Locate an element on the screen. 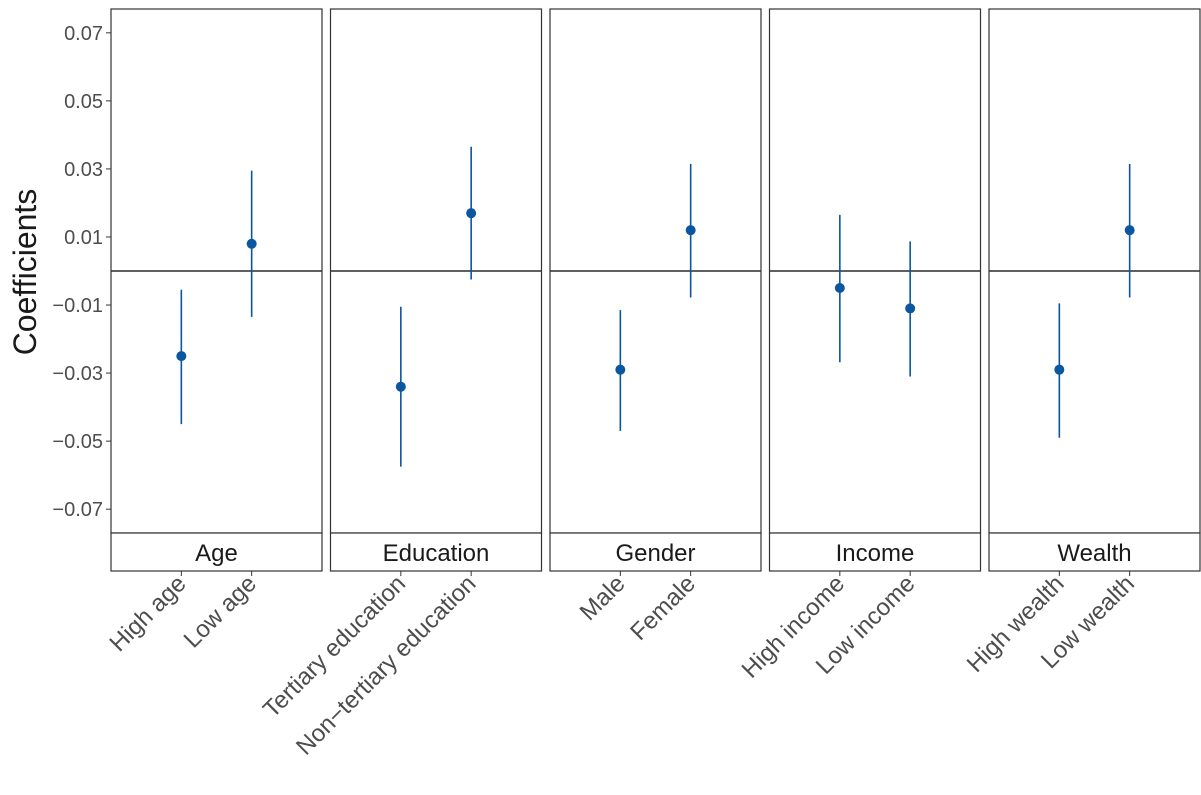  strip-label: Education is located at coordinates (436, 553).